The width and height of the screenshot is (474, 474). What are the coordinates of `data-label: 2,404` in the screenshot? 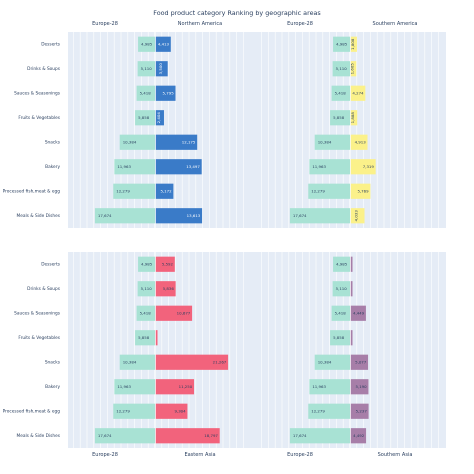 It's located at (158, 118).